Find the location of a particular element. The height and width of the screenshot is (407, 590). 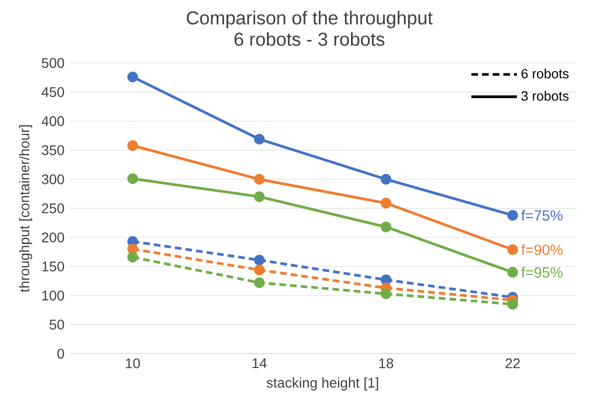

chart-title: Comparison of the throughput is located at coordinates (309, 19).